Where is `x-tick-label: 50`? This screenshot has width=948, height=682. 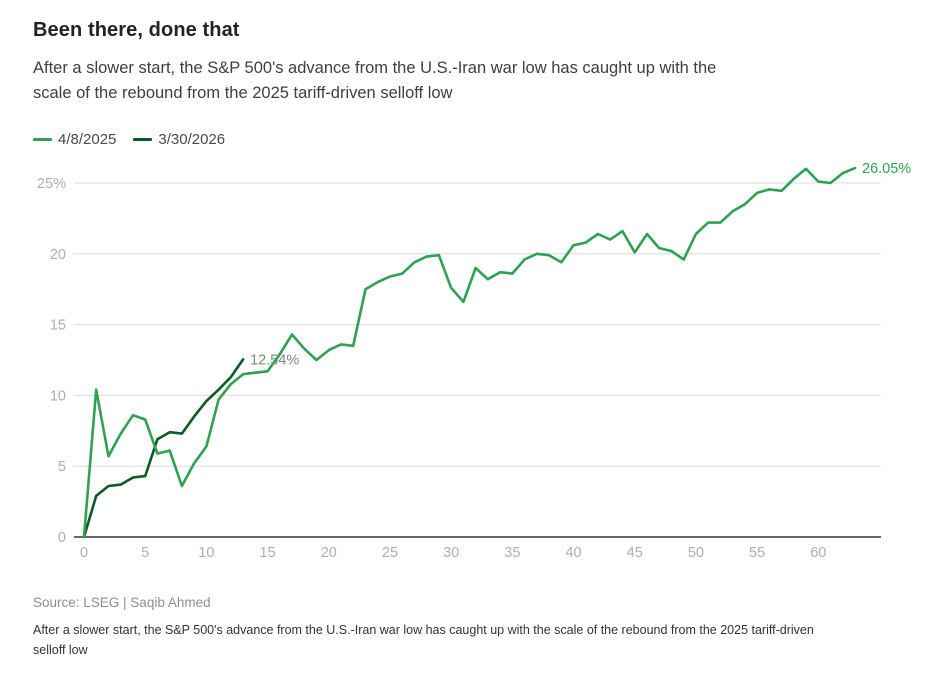 x-tick-label: 50 is located at coordinates (696, 553).